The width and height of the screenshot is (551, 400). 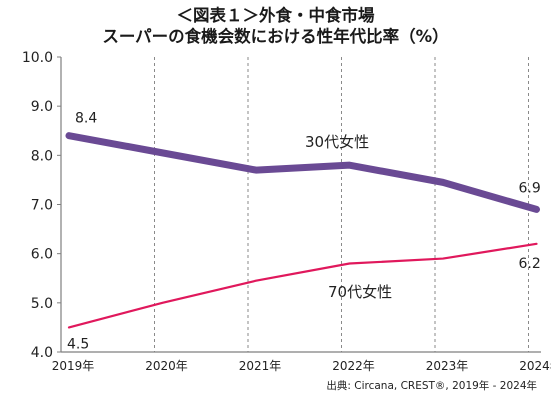 What do you see at coordinates (42, 255) in the screenshot?
I see `y-tick-label: 6.0` at bounding box center [42, 255].